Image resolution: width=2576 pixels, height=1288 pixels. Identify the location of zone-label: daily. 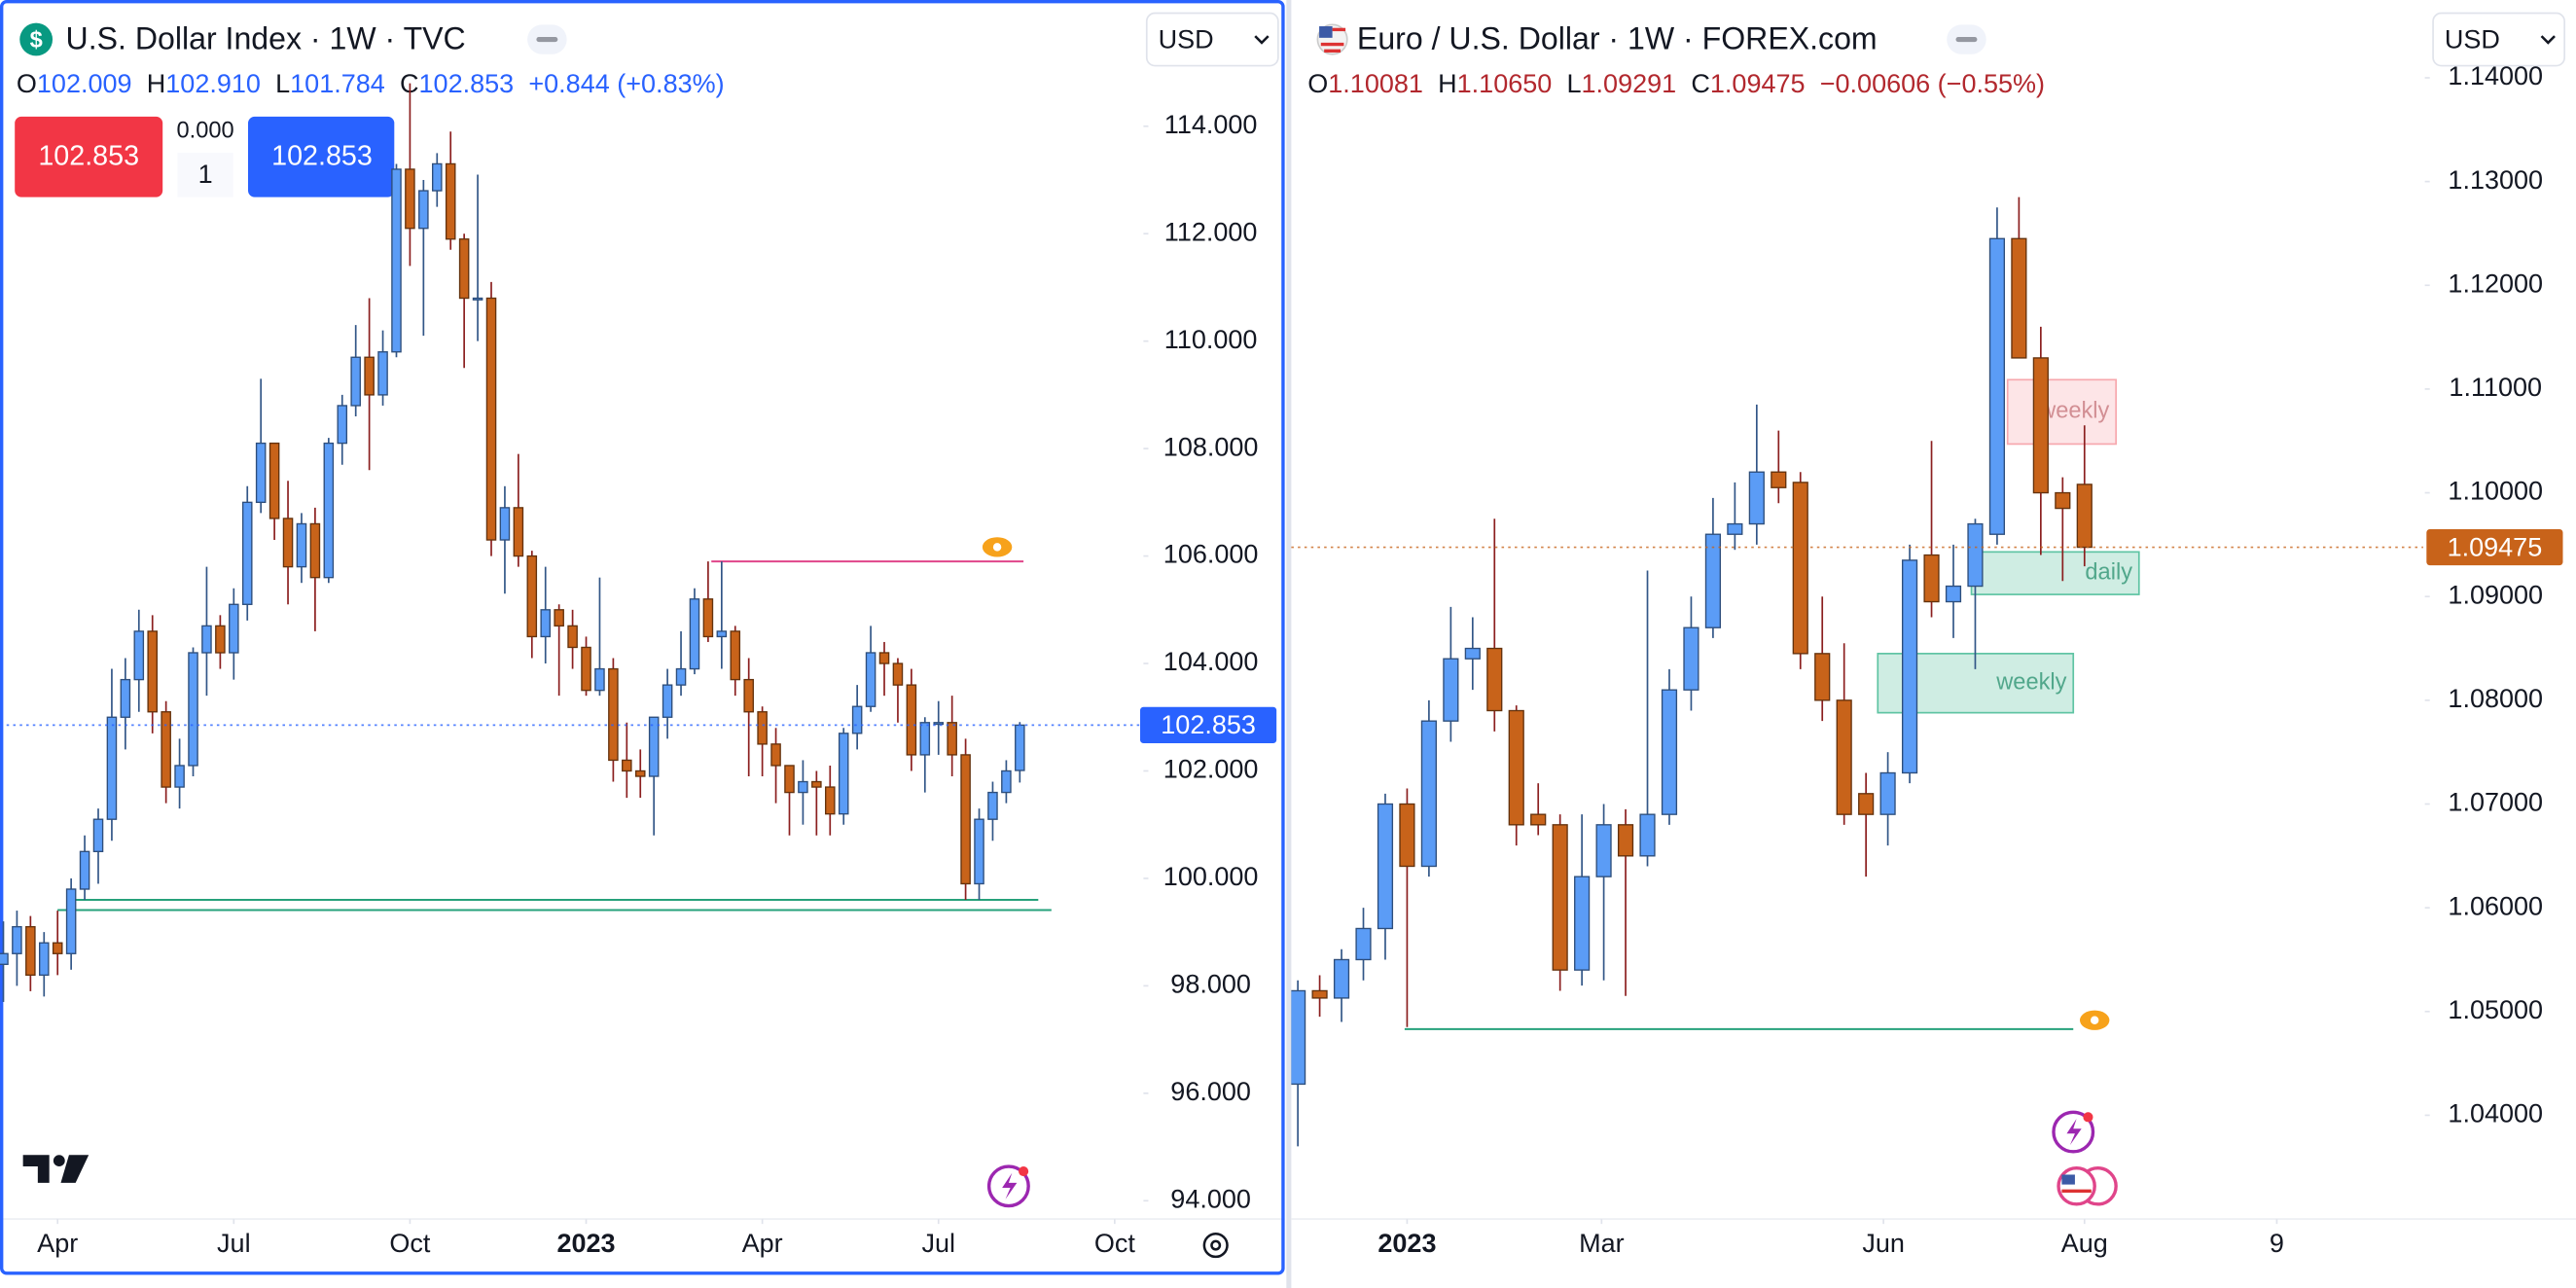
(2108, 572).